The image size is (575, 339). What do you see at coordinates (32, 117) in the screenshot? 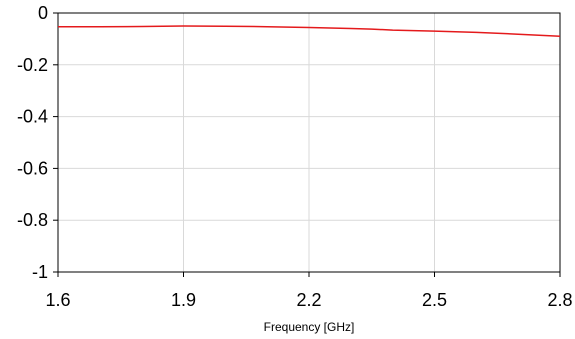
I see `y-tick-label: -0.4` at bounding box center [32, 117].